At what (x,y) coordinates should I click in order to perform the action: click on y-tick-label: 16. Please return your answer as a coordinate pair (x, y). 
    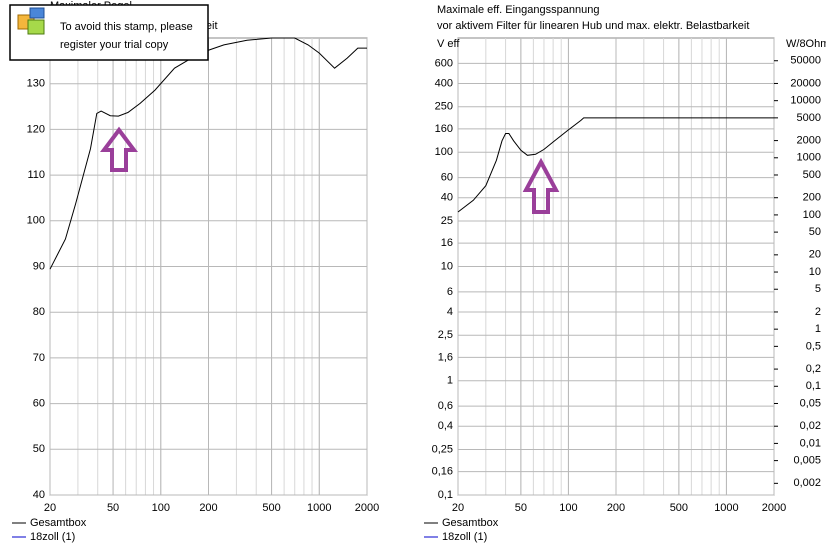
    Looking at the image, I should click on (447, 243).